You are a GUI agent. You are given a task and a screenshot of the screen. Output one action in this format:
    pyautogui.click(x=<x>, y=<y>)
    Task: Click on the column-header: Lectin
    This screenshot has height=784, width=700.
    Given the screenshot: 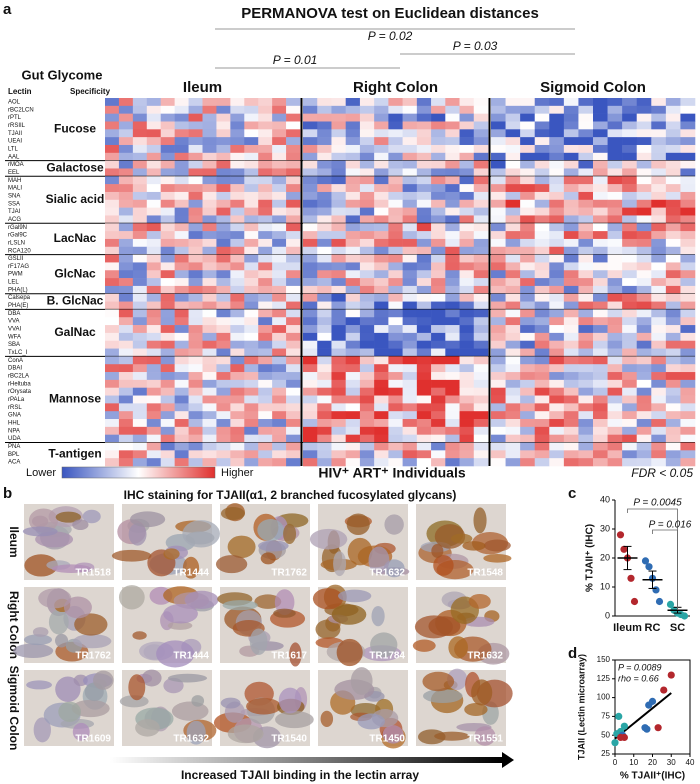 What is the action you would take?
    pyautogui.click(x=20, y=91)
    